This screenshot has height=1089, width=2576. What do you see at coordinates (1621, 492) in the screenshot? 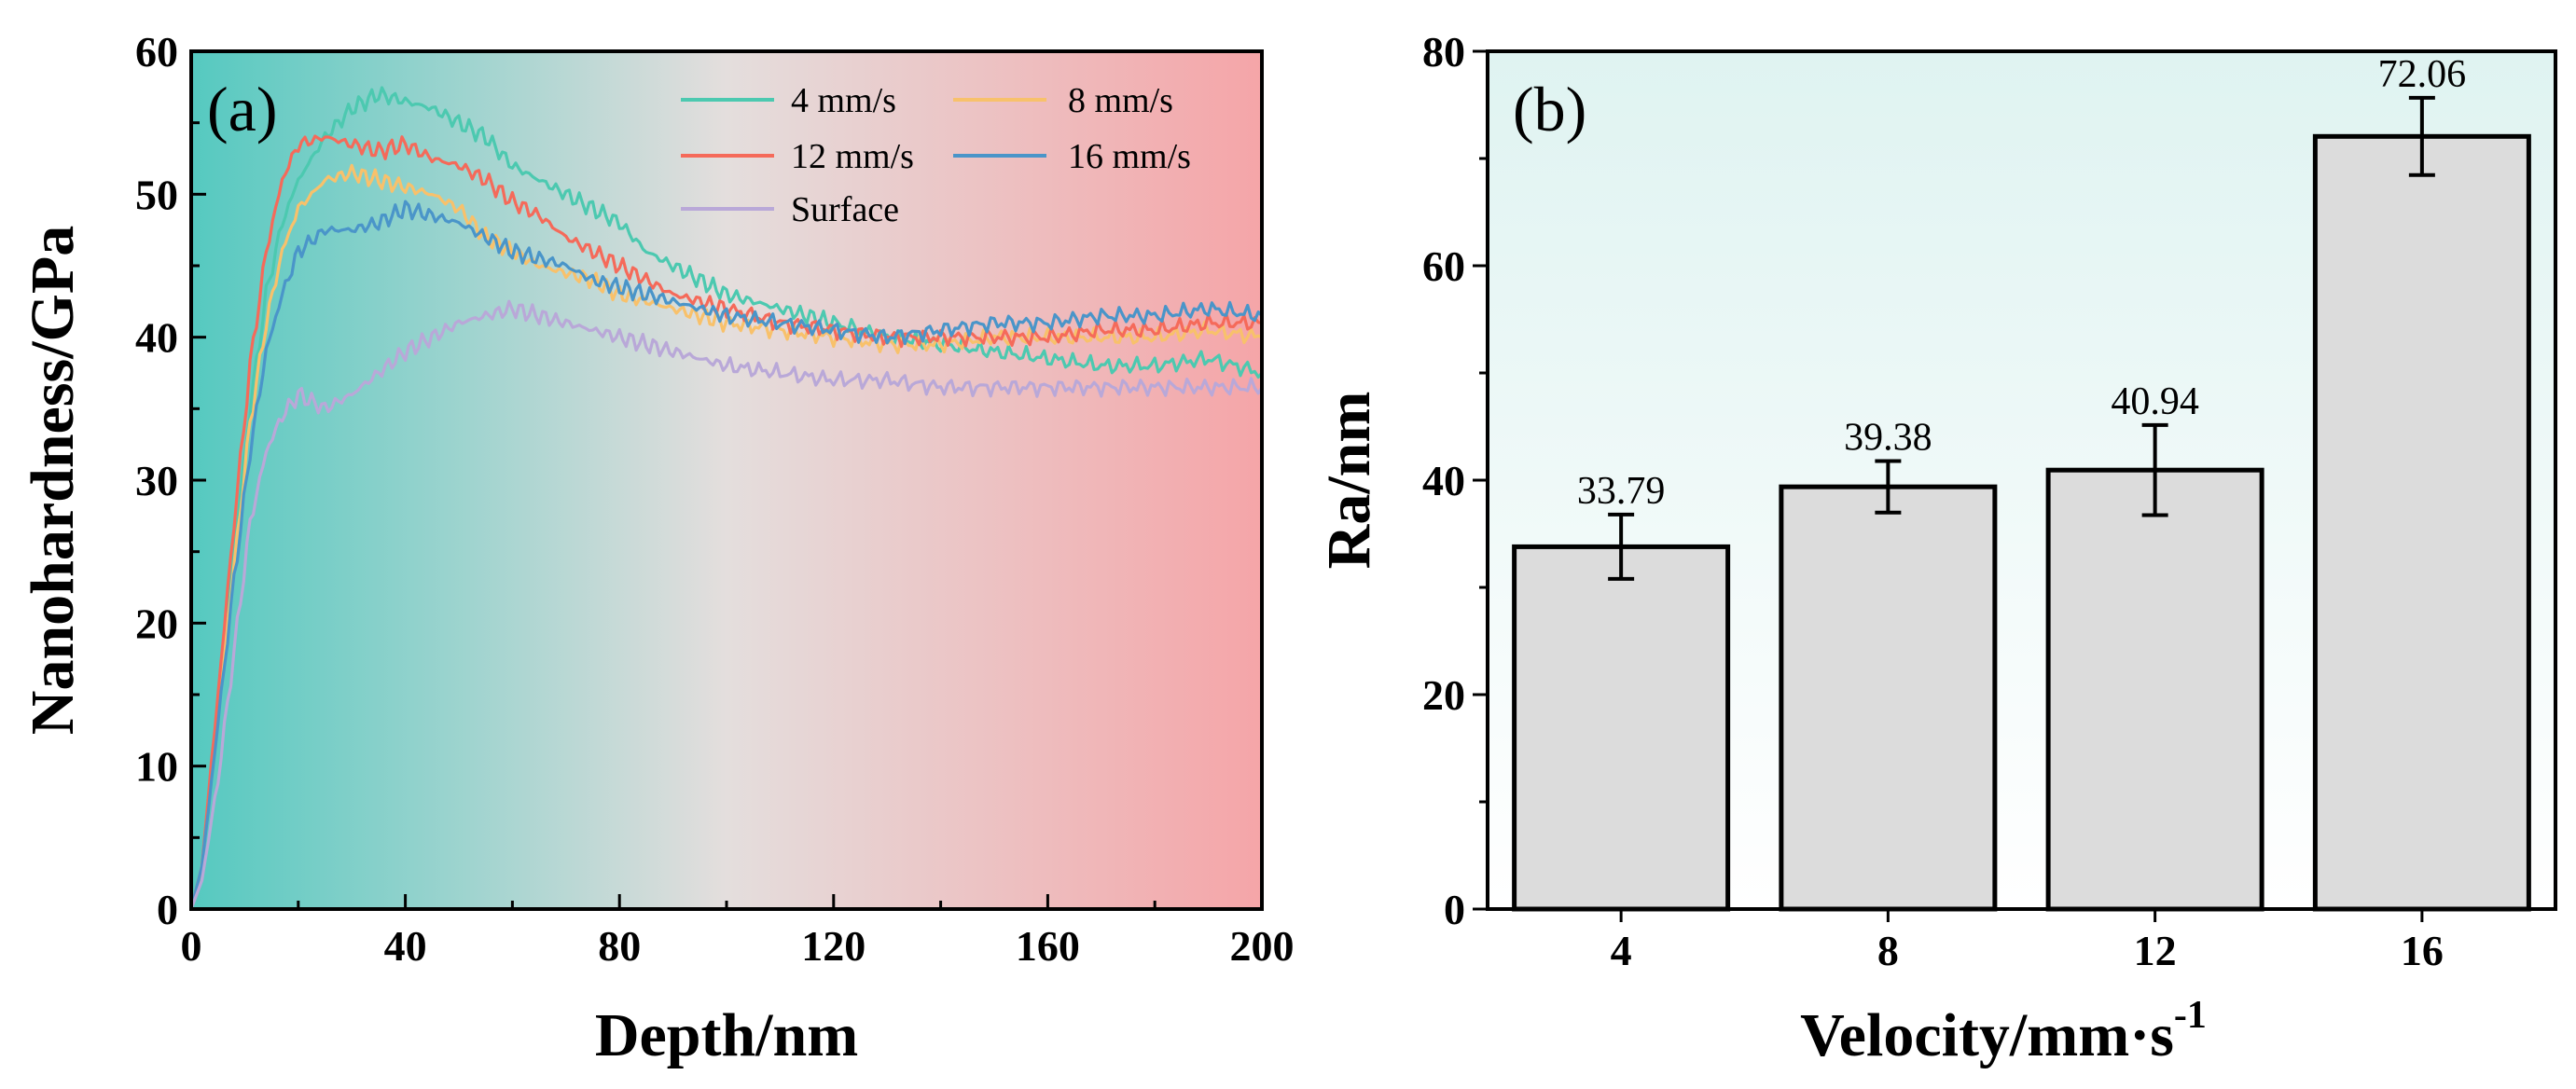
I see `data-label: 33.79` at bounding box center [1621, 492].